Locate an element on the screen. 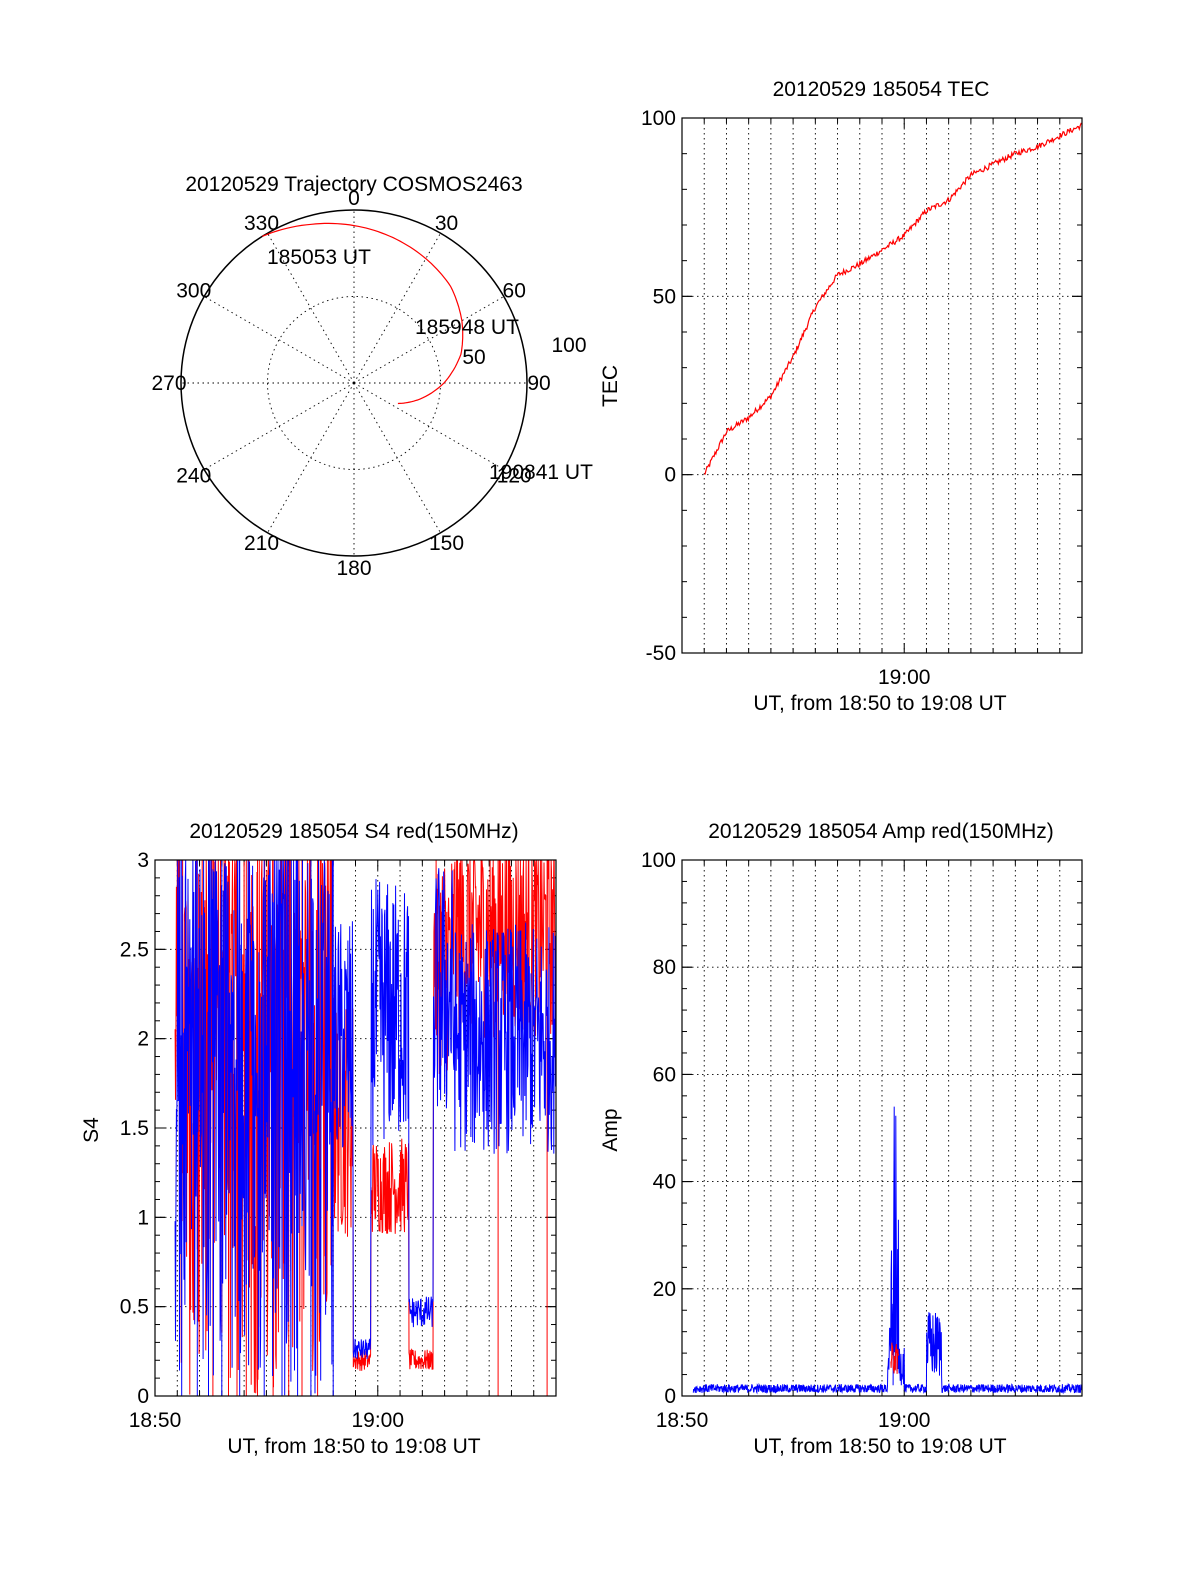 Image resolution: width=1200 pixels, height=1575 pixels. polar-frame is located at coordinates (354, 383).